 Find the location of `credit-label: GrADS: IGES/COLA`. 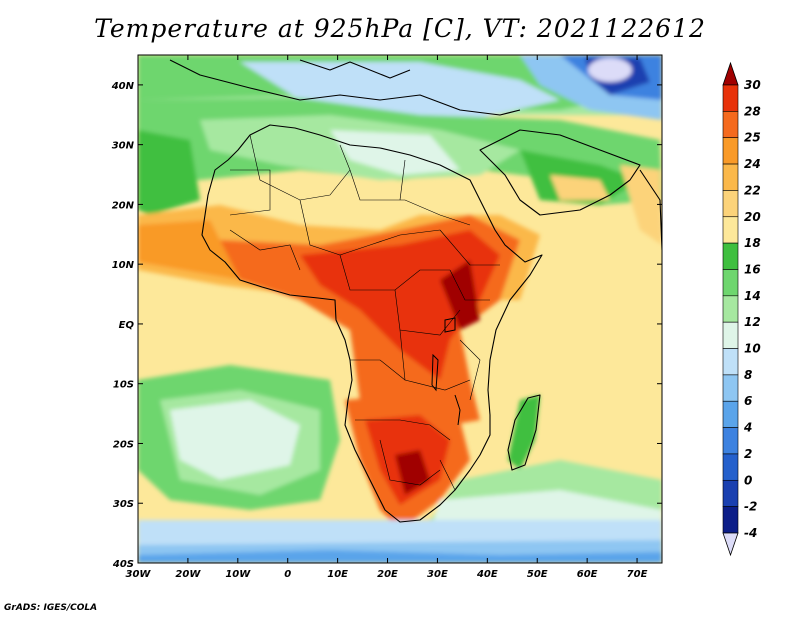

credit-label: GrADS: IGES/COLA is located at coordinates (51, 608).